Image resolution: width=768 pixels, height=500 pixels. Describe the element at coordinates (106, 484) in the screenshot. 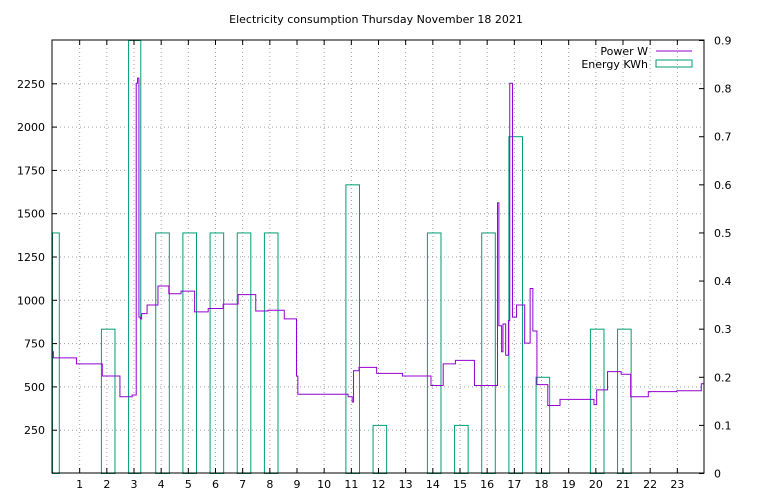

I see `x-tick-label: 2` at that location.